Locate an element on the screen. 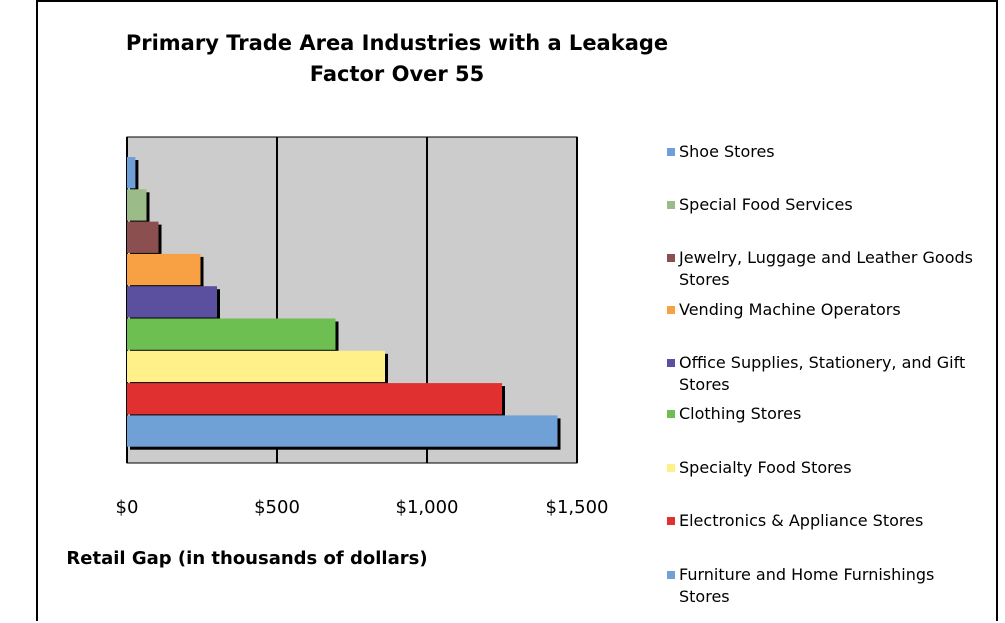  legend-item: Clothing Stores is located at coordinates (827, 414).